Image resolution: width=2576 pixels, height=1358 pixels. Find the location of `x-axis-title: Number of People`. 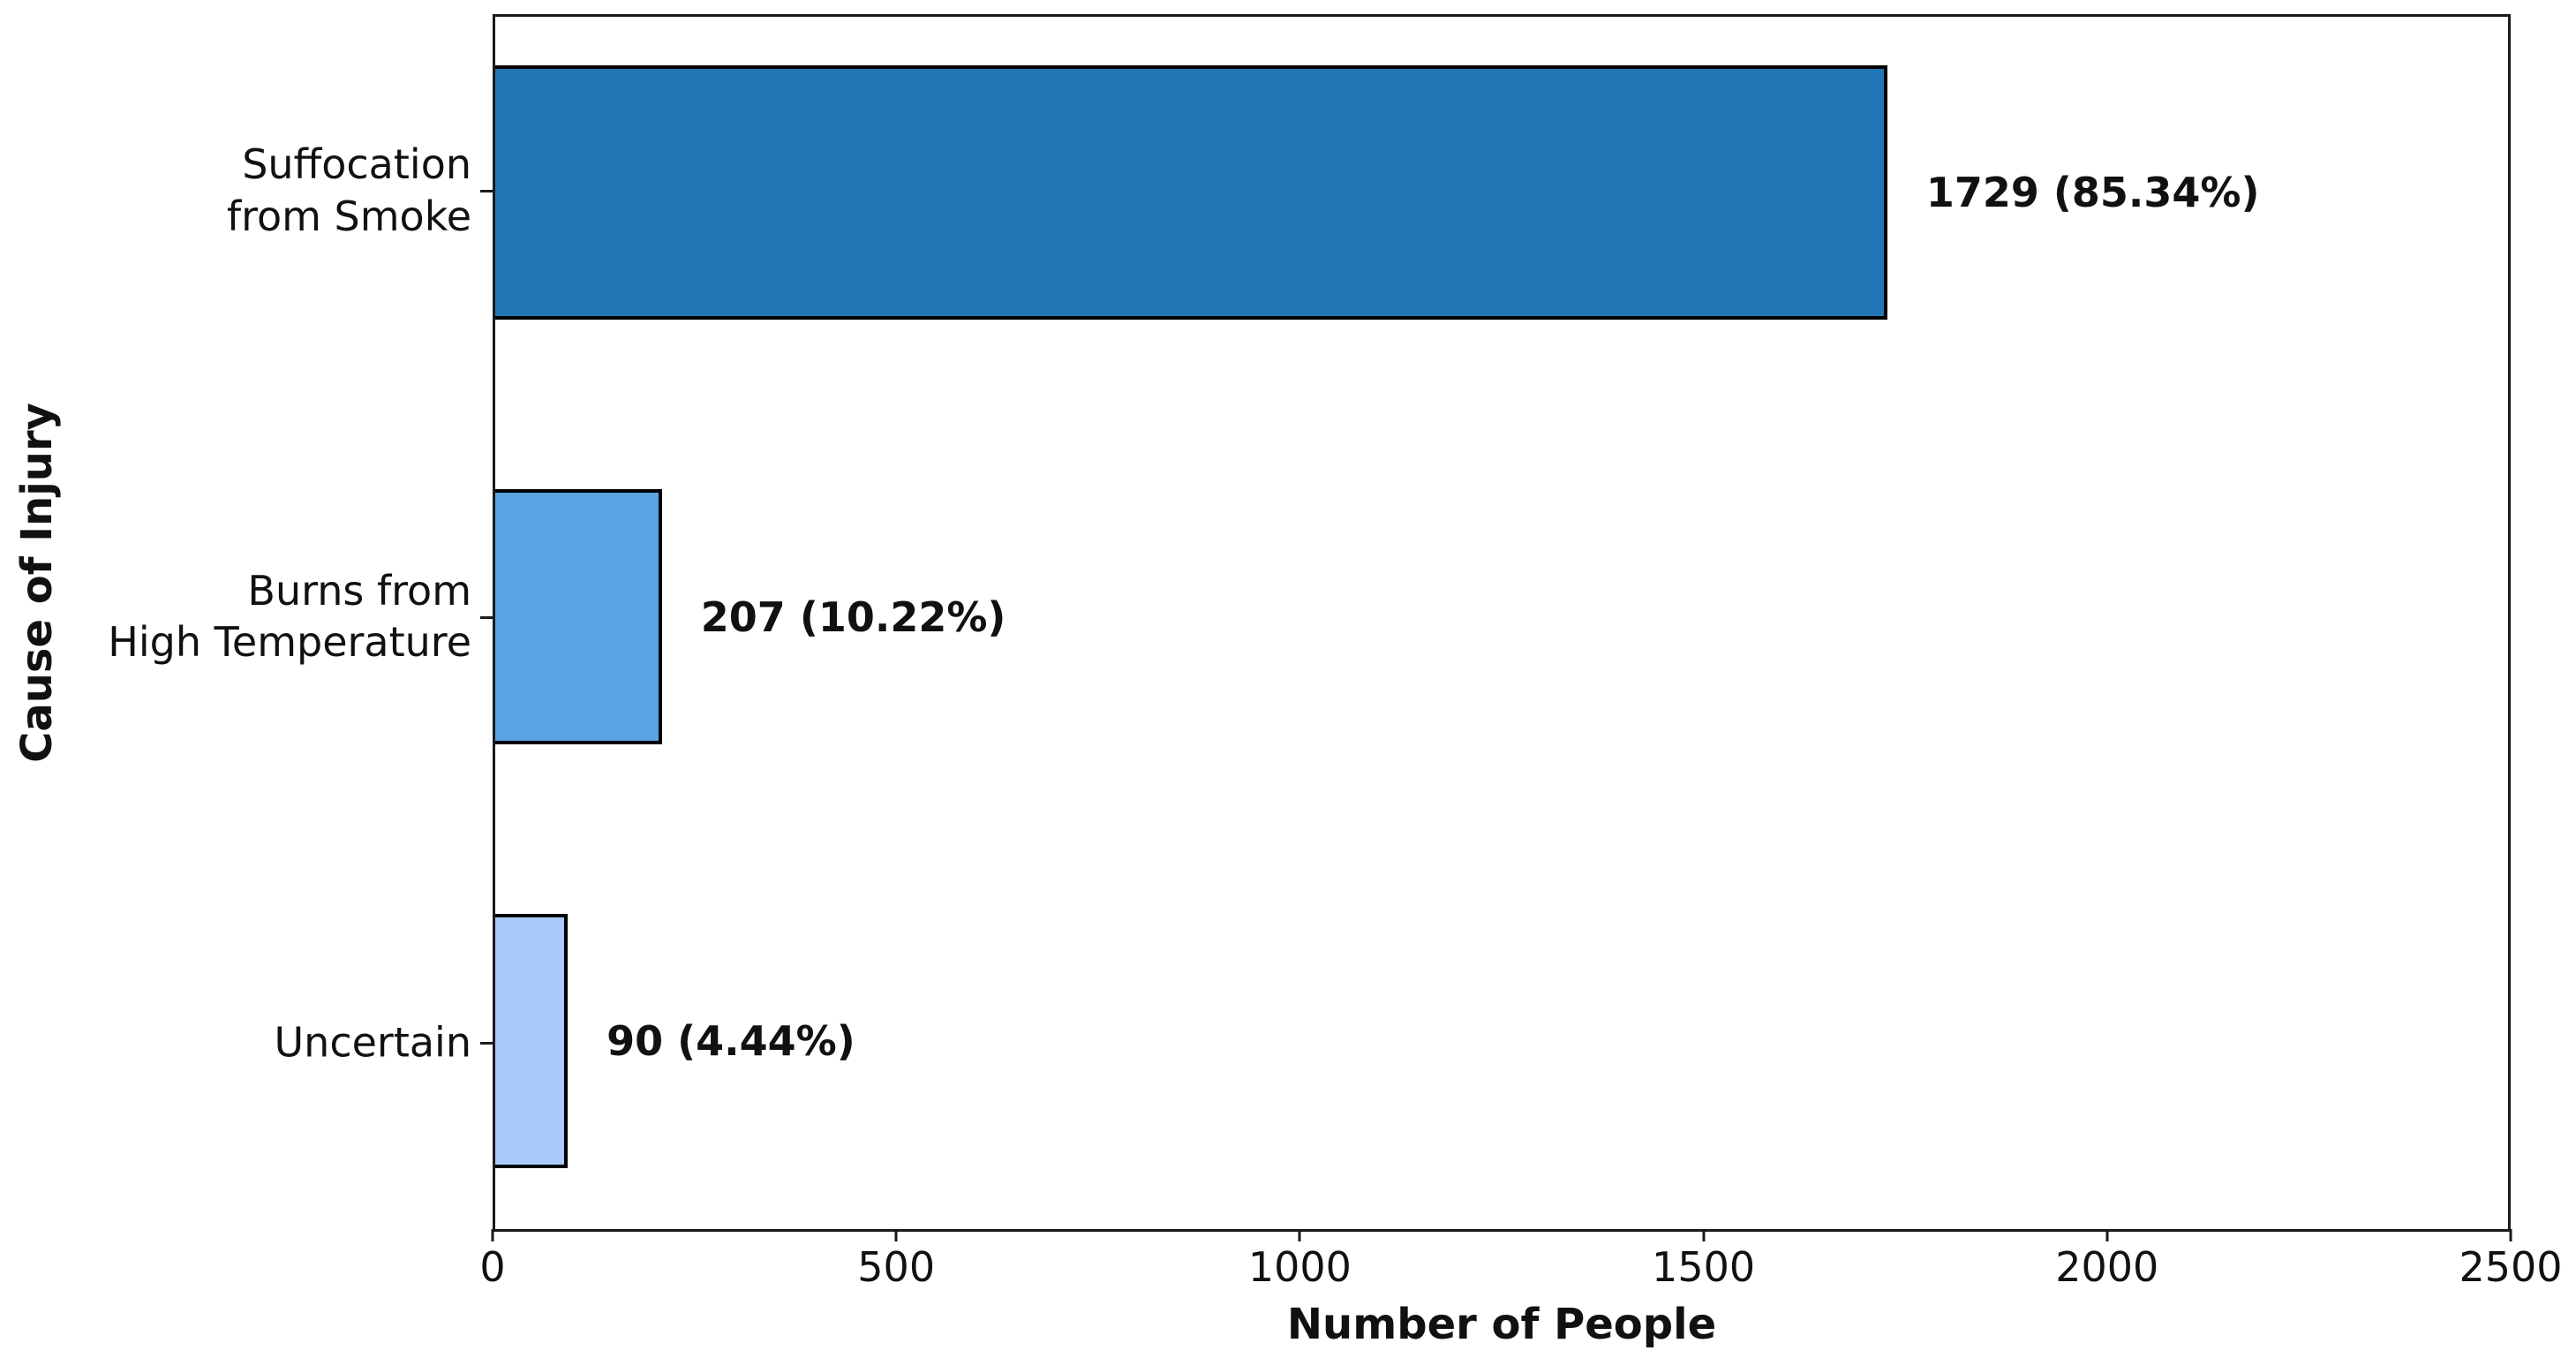

x-axis-title: Number of People is located at coordinates (1502, 1324).